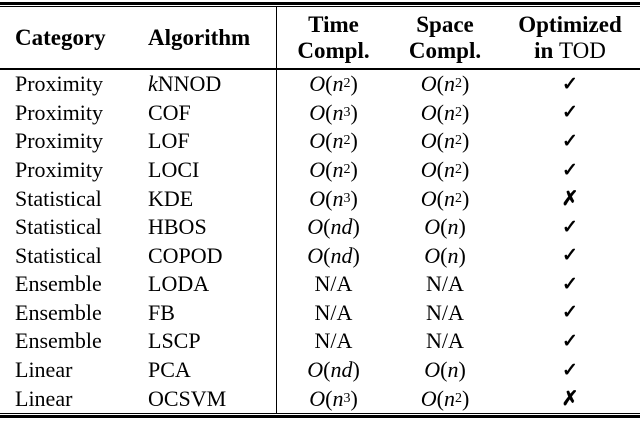  What do you see at coordinates (445, 50) in the screenshot?
I see `col-header-space-line2: Compl.` at bounding box center [445, 50].